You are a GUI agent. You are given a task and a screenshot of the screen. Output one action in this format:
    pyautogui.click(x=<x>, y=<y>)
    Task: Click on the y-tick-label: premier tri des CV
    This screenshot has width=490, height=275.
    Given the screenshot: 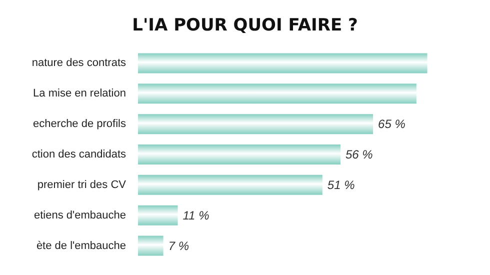 What is the action you would take?
    pyautogui.click(x=82, y=184)
    